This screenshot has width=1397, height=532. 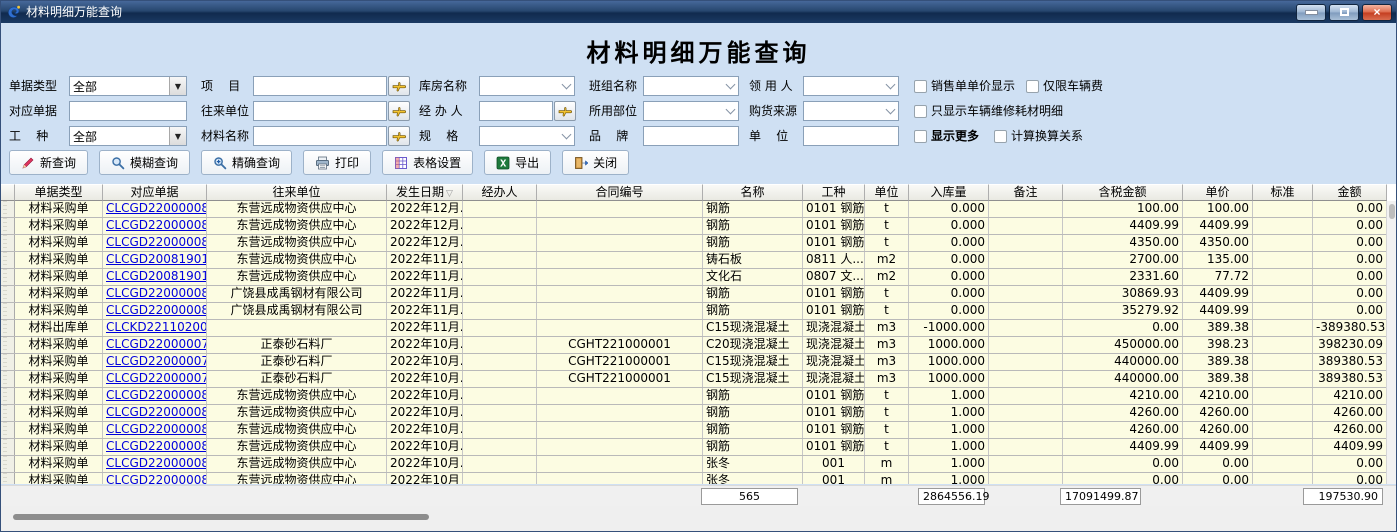 I want to click on close-window-button: 关闭, so click(x=596, y=162).